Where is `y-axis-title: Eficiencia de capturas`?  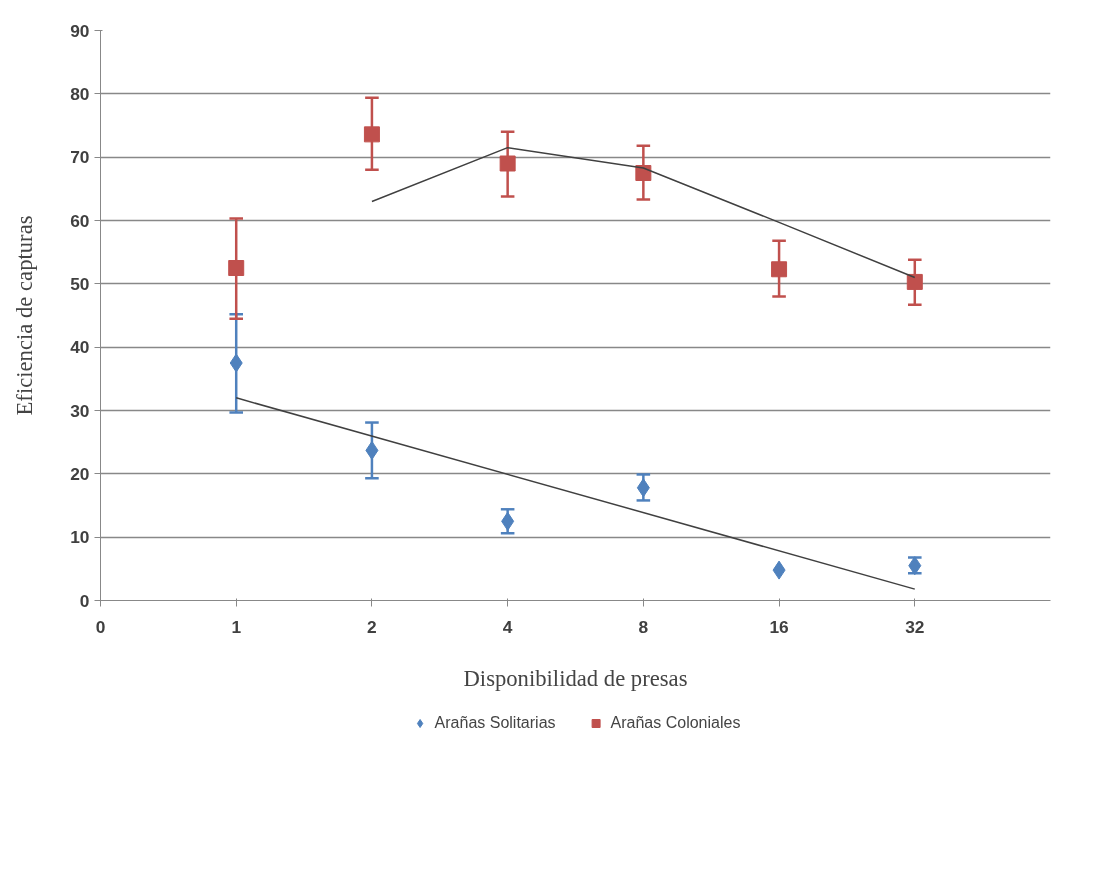
y-axis-title: Eficiencia de capturas is located at coordinates (25, 315).